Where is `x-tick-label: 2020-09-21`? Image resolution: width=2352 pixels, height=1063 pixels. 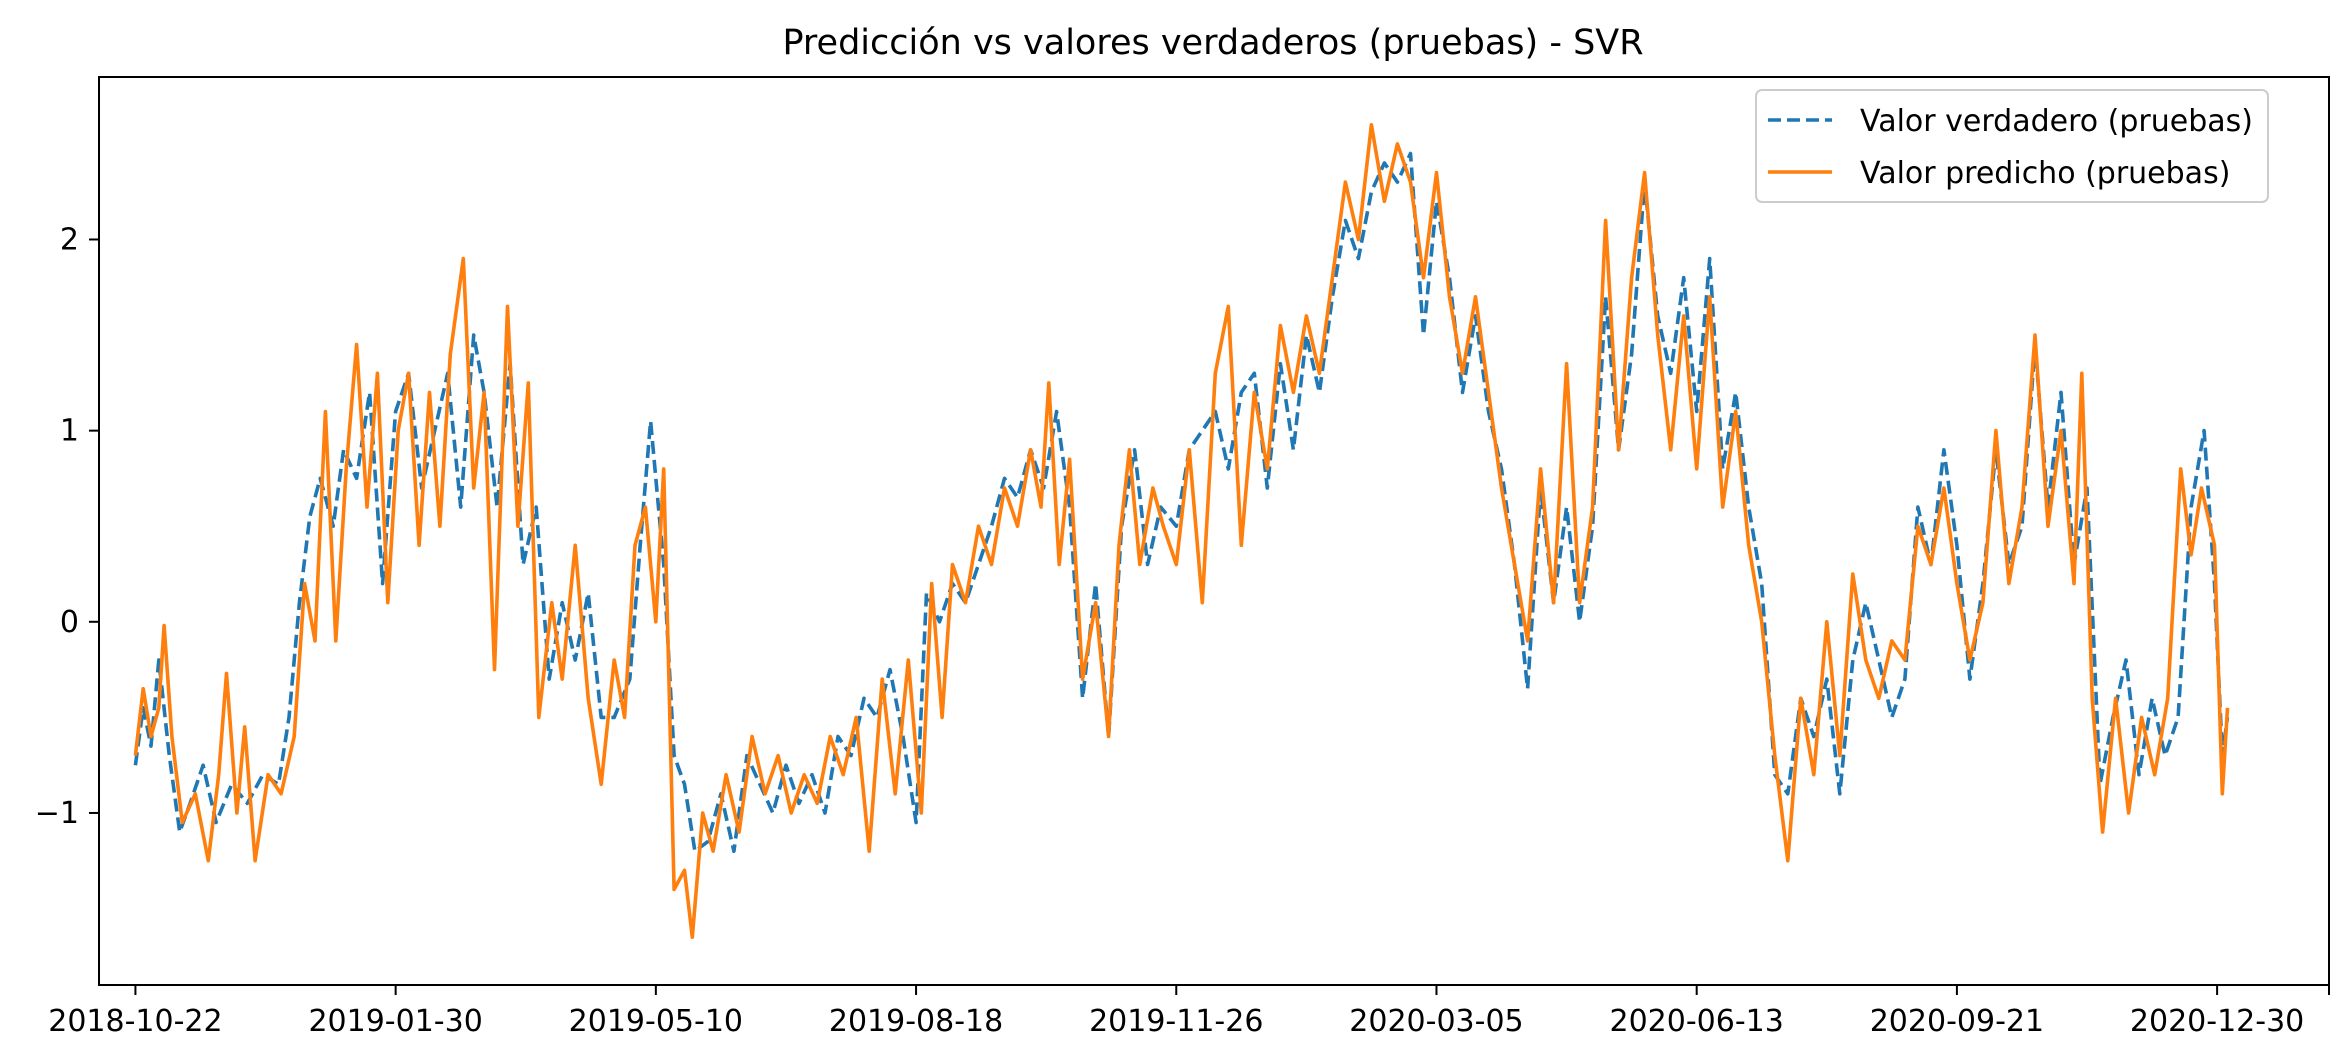
x-tick-label: 2020-09-21 is located at coordinates (1957, 1021).